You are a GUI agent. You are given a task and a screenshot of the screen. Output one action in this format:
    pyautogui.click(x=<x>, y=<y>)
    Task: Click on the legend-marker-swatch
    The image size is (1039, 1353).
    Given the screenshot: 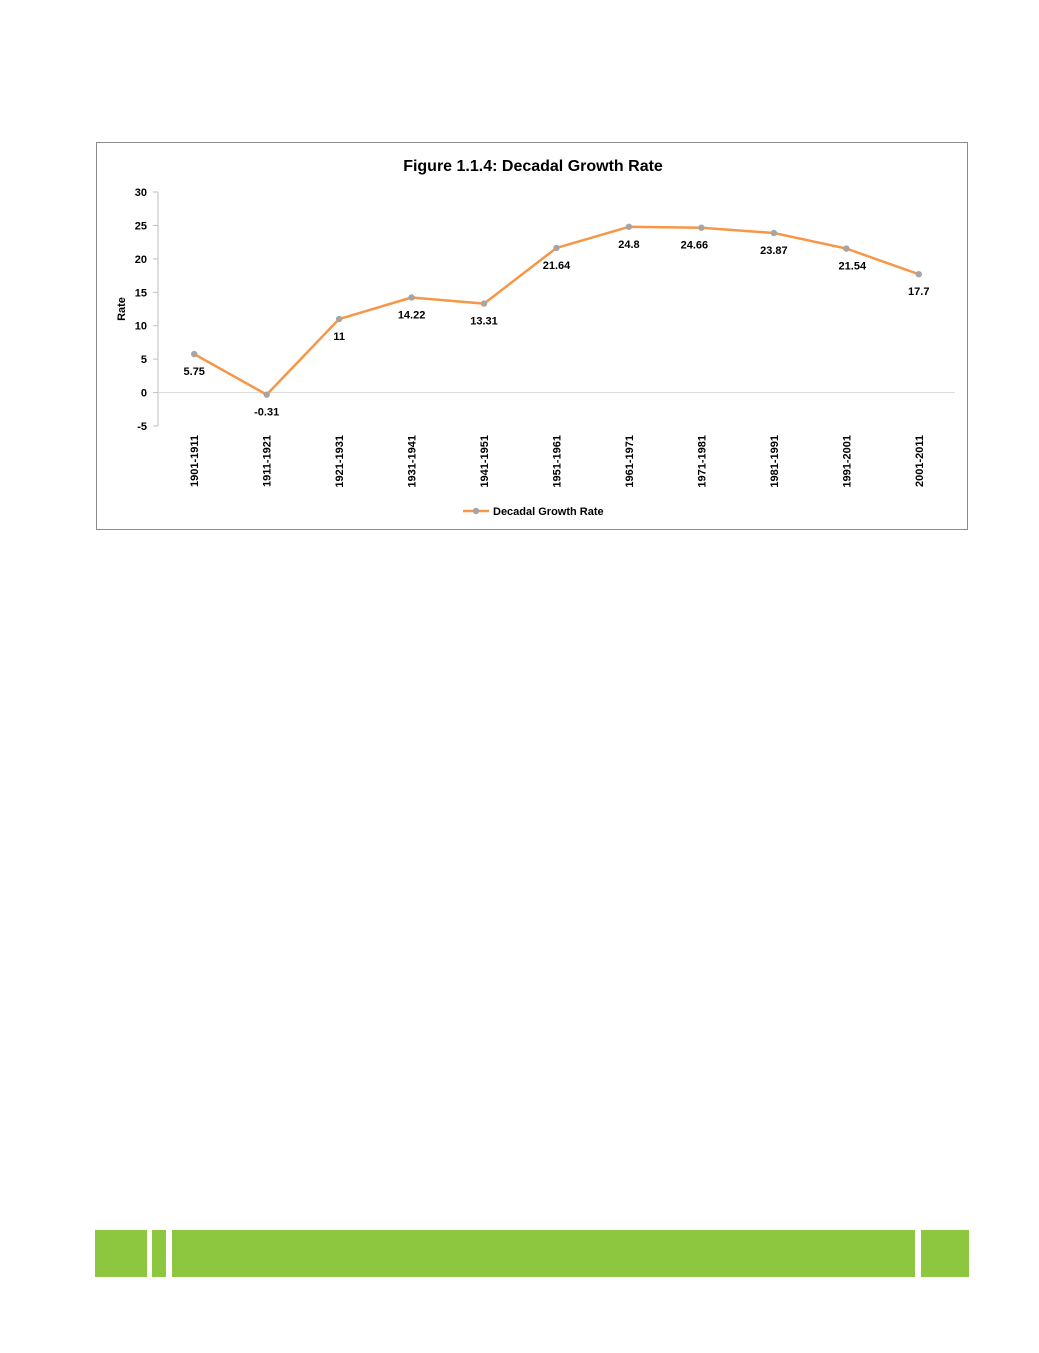 What is the action you would take?
    pyautogui.click(x=476, y=511)
    